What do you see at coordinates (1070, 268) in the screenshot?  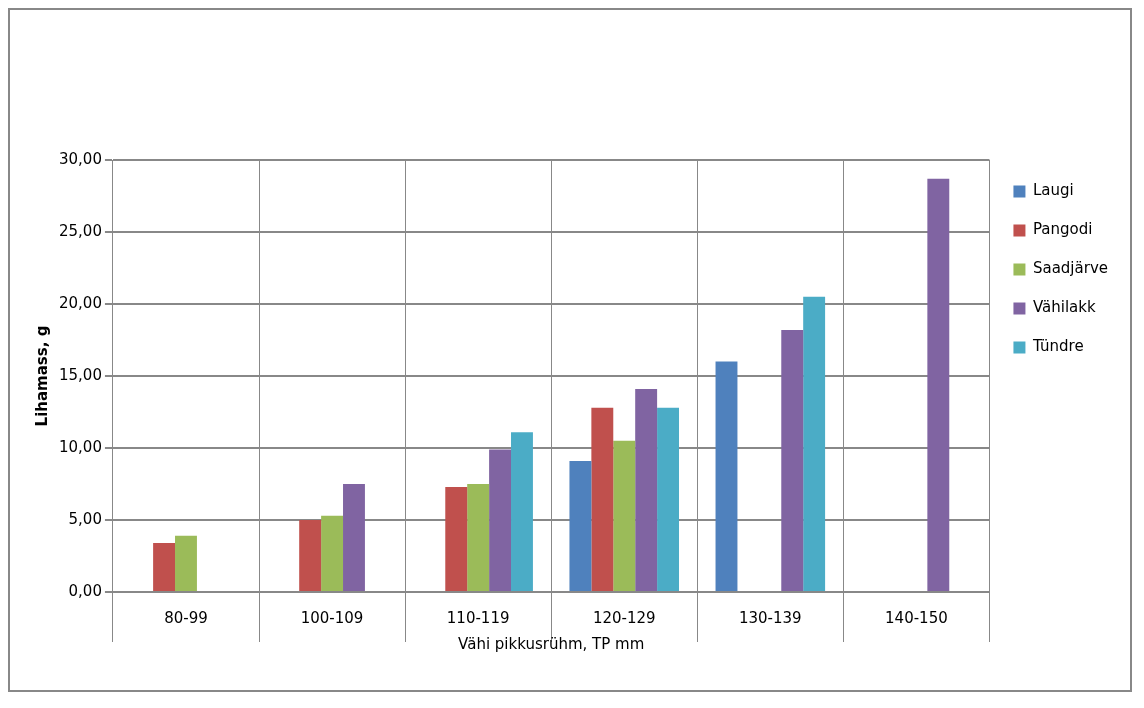 I see `legend-label: Saadjärve` at bounding box center [1070, 268].